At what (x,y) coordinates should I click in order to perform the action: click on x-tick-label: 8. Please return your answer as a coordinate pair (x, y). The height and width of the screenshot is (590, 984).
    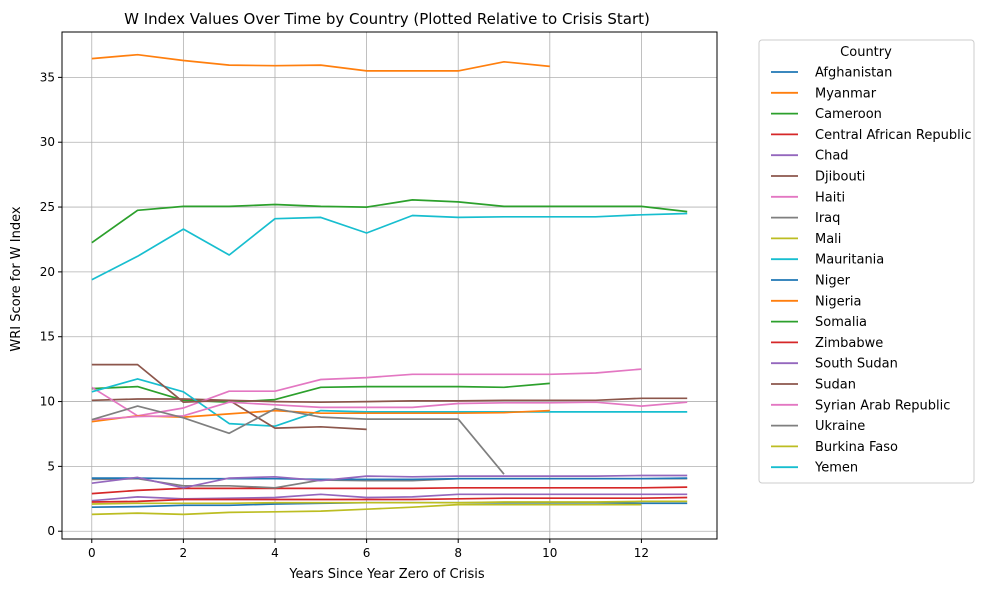
    Looking at the image, I should click on (458, 553).